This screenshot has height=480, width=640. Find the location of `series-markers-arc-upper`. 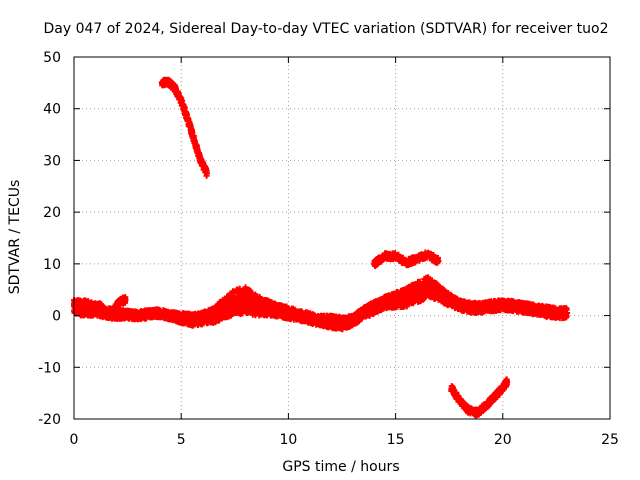

series-markers-arc-upper is located at coordinates (184, 127).